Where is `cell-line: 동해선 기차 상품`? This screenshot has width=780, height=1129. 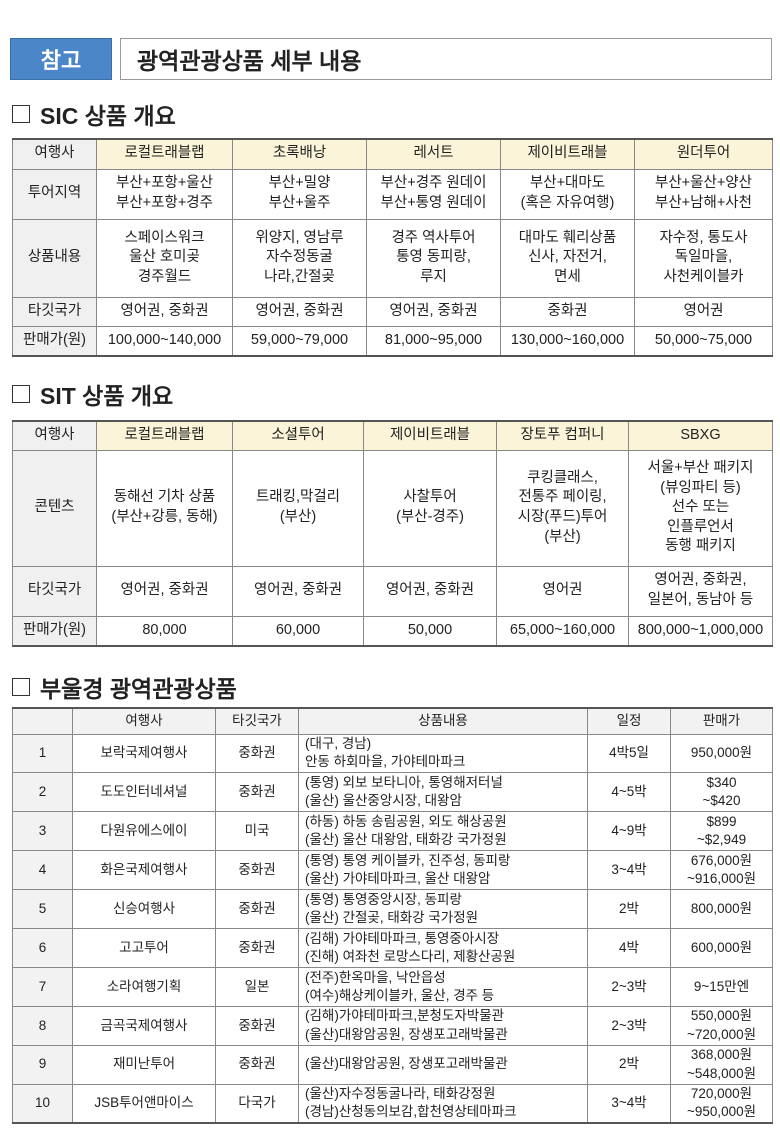 cell-line: 동해선 기차 상품 is located at coordinates (164, 497).